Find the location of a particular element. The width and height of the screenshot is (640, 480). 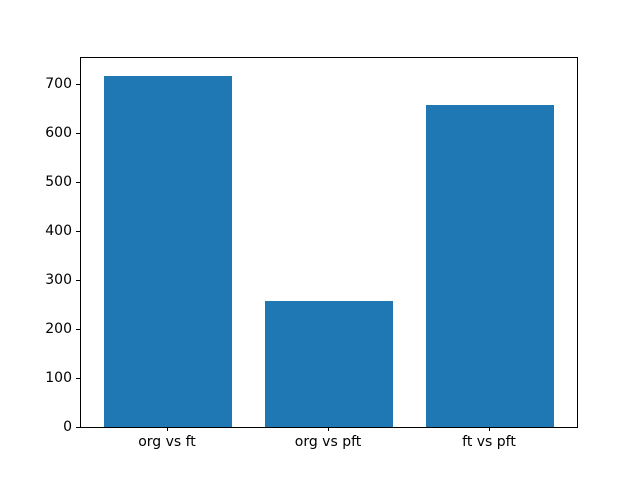

y-tick-label: 600 is located at coordinates (58, 133).